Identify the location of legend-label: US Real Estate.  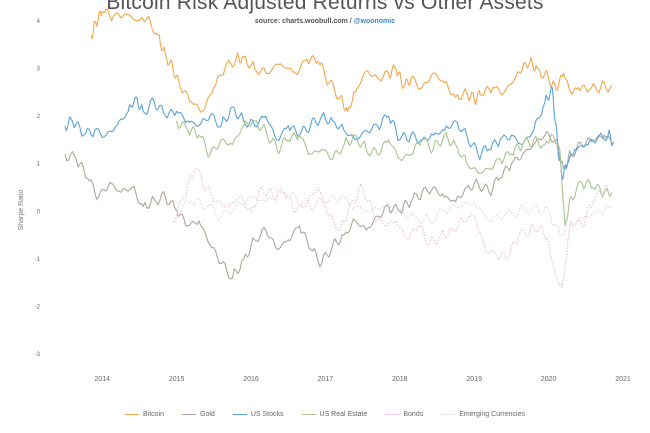
(343, 414).